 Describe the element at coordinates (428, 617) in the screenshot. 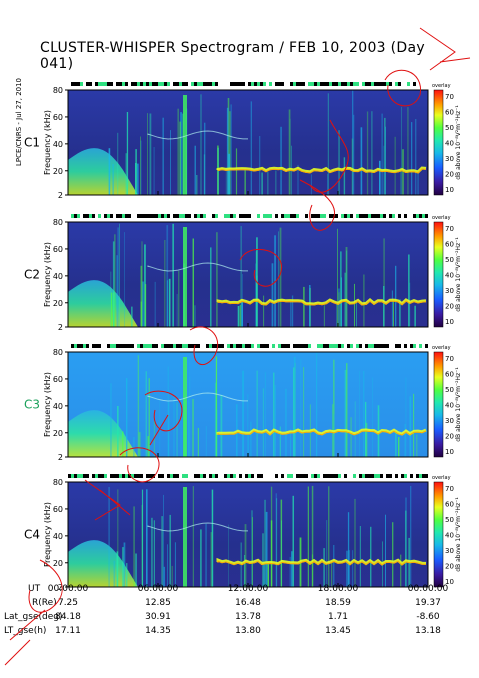

I see `orbit-value: -8.60` at that location.